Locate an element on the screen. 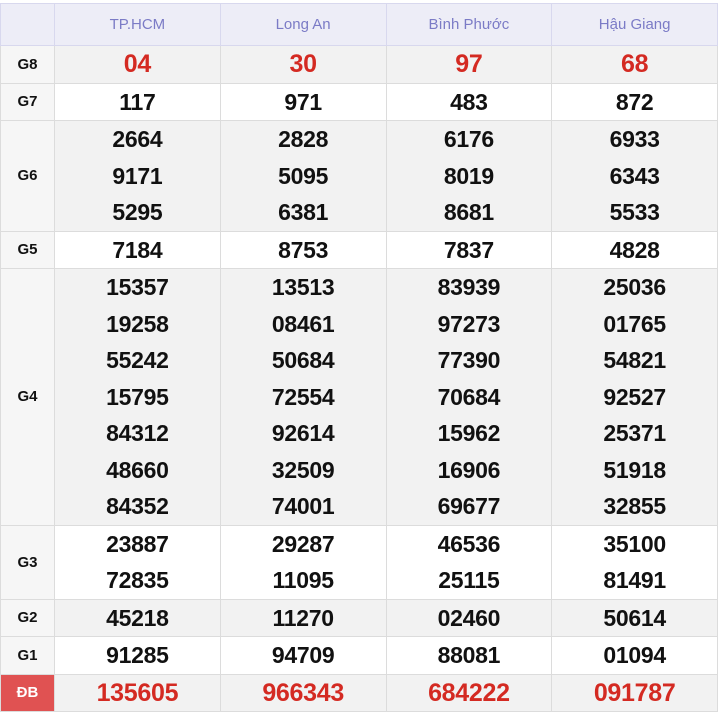  prize-number: 9171 is located at coordinates (137, 175).